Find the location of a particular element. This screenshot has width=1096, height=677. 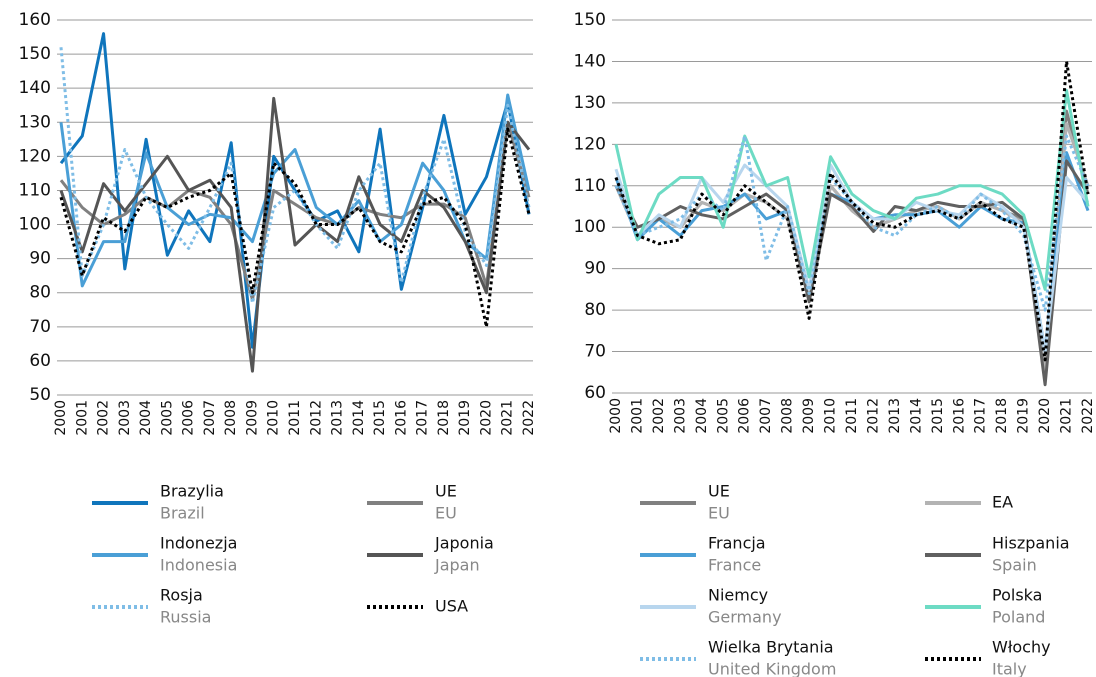

legend-label: Polska is located at coordinates (1017, 595).